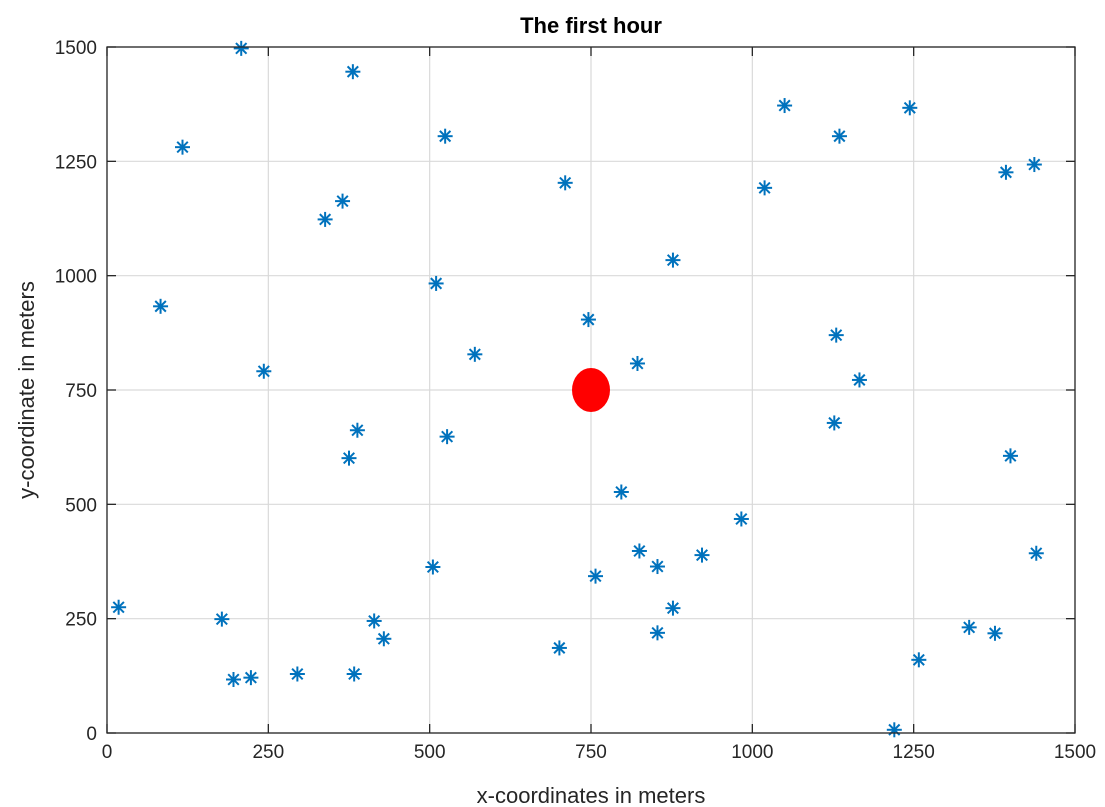 The width and height of the screenshot is (1105, 807). Describe the element at coordinates (76, 277) in the screenshot. I see `y-tick-label: 1000` at that location.